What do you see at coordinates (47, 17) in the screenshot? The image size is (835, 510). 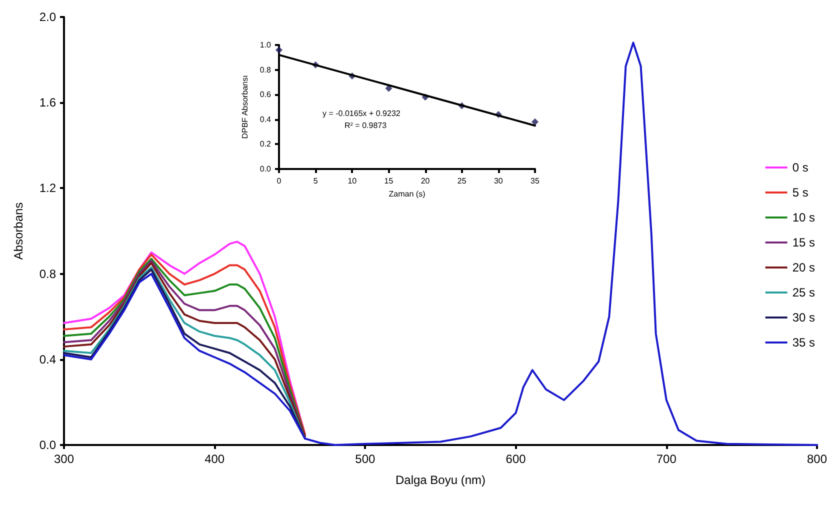 I see `y-tick-label: 2.0` at bounding box center [47, 17].